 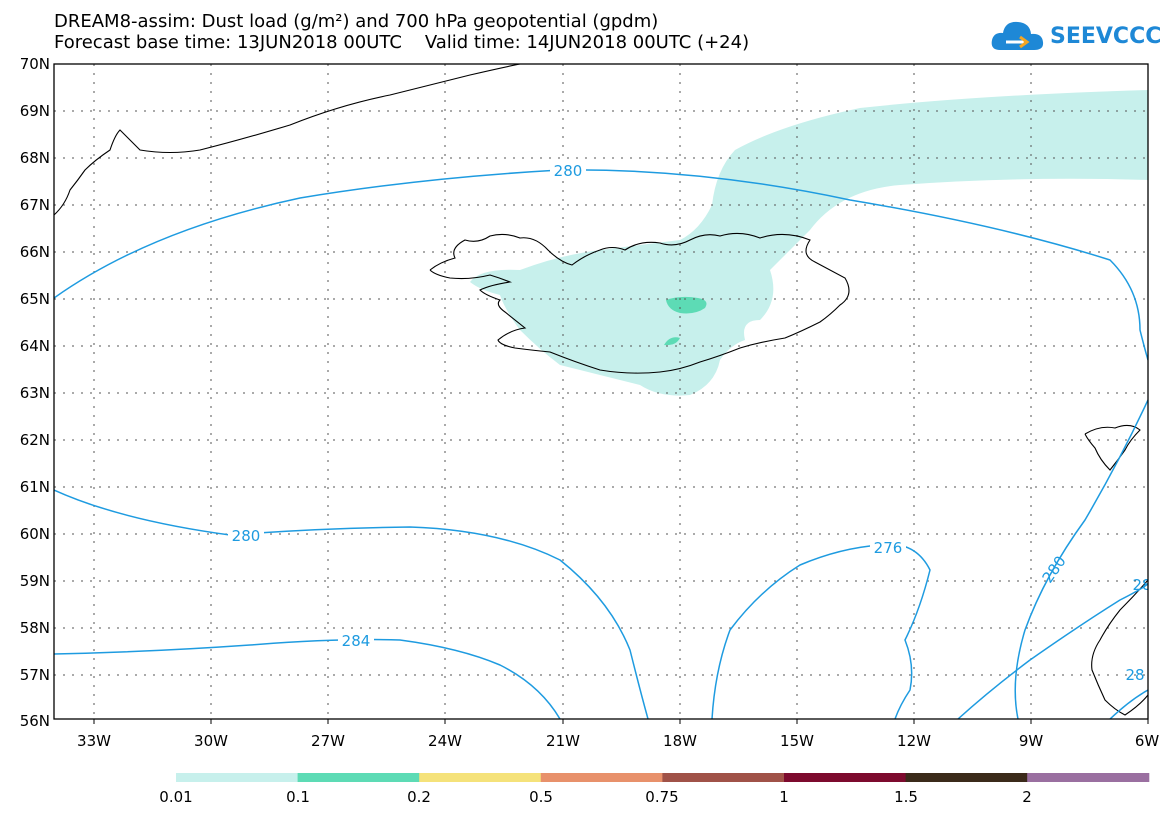 What do you see at coordinates (351, 604) in the screenshot?
I see `contour-280-south` at bounding box center [351, 604].